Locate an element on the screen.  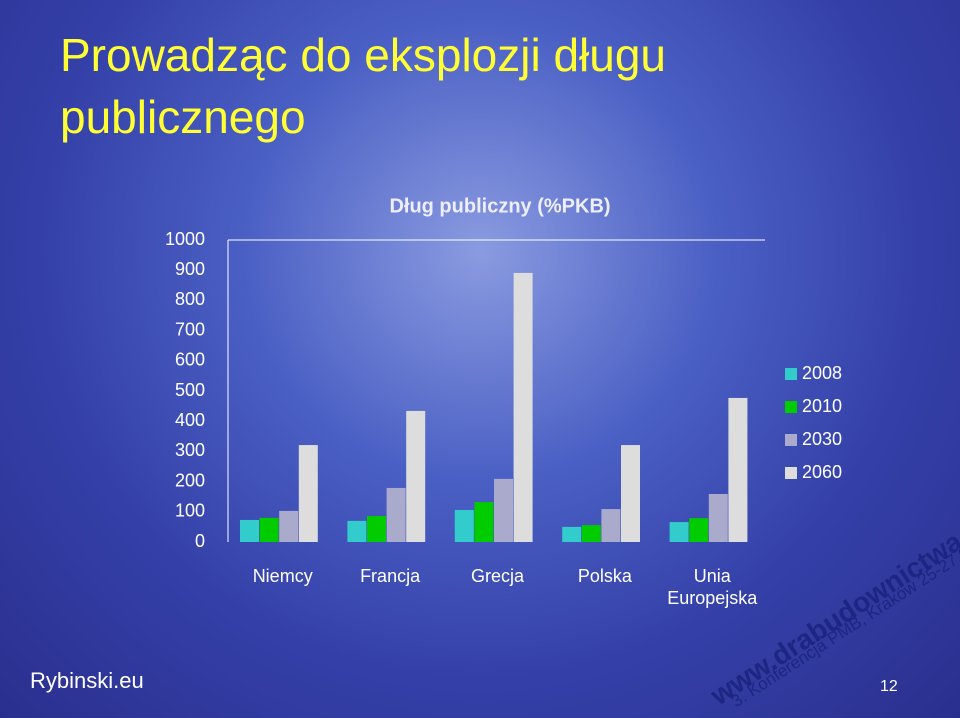
y-tick-label: 300 is located at coordinates (190, 450).